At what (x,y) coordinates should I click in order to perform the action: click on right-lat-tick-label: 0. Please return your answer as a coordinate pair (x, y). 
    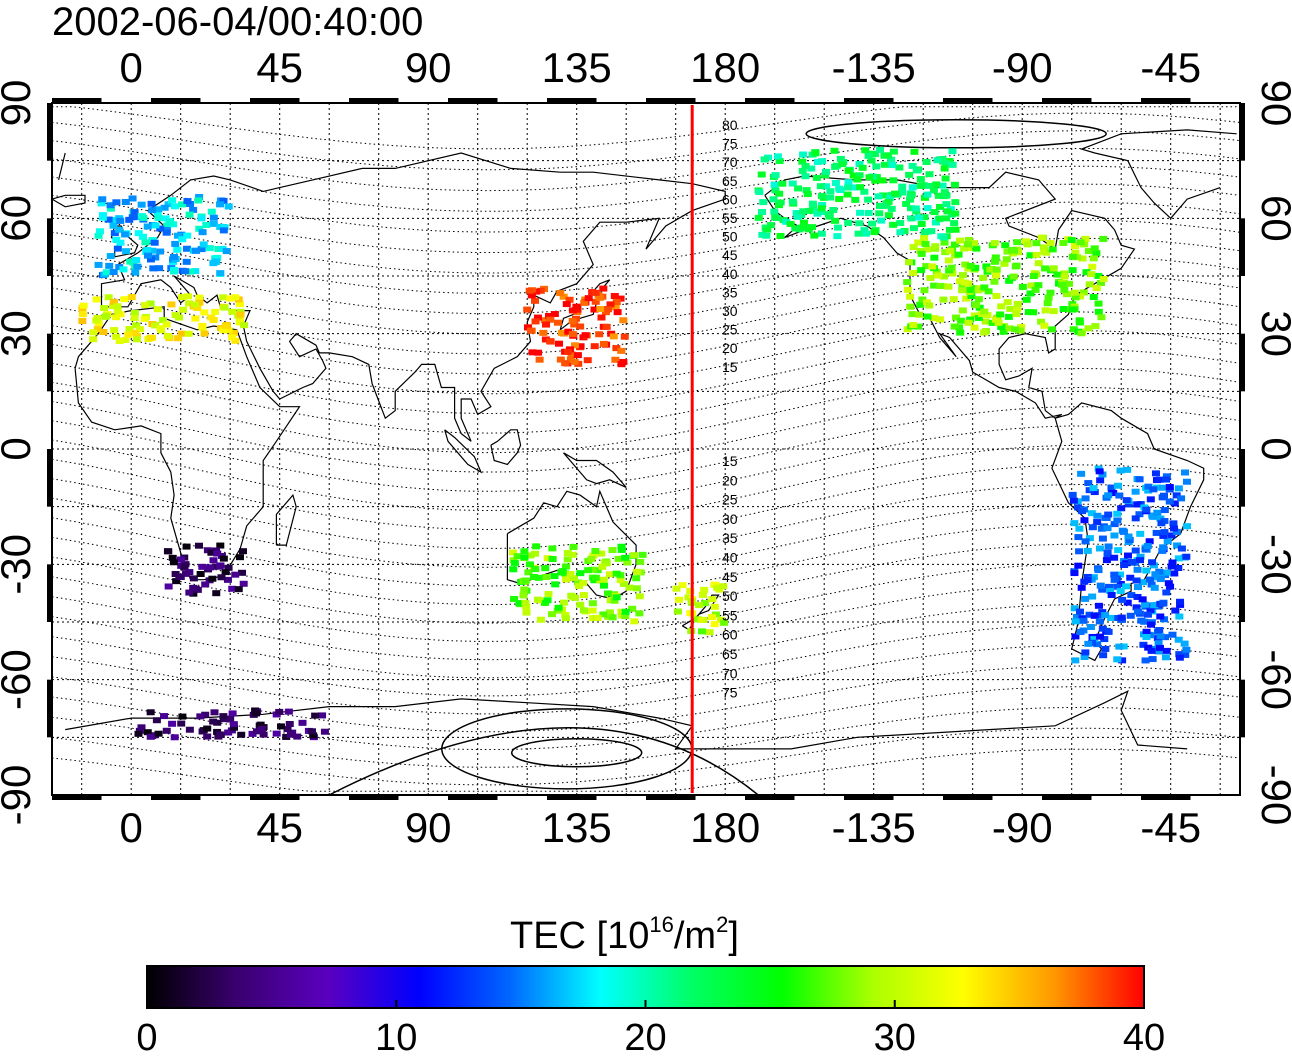
    Looking at the image, I should click on (1272, 448).